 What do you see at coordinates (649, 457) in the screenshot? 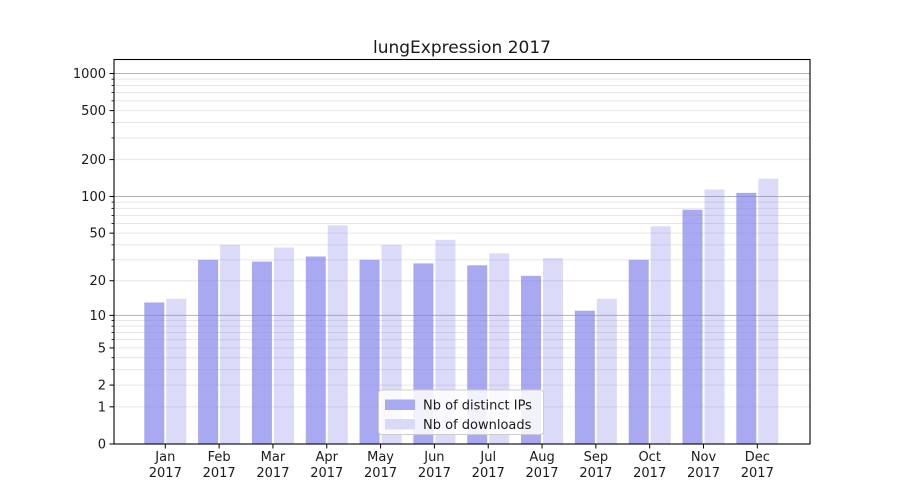
I see `x-tick-label-month-oct-2017: Oct` at bounding box center [649, 457].